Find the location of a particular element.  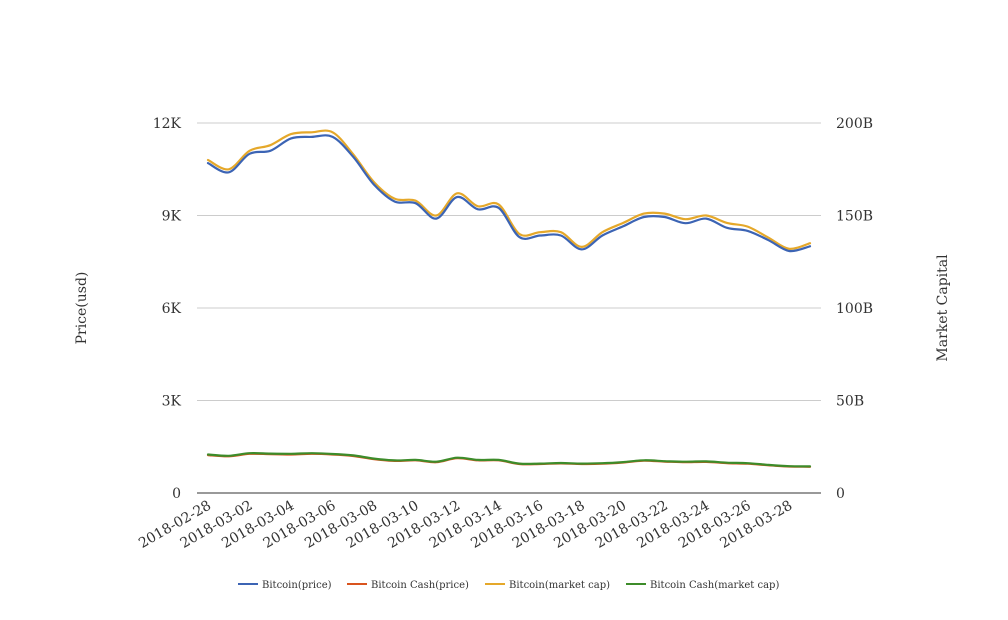

y-tick-label-right: 100B is located at coordinates (854, 309).